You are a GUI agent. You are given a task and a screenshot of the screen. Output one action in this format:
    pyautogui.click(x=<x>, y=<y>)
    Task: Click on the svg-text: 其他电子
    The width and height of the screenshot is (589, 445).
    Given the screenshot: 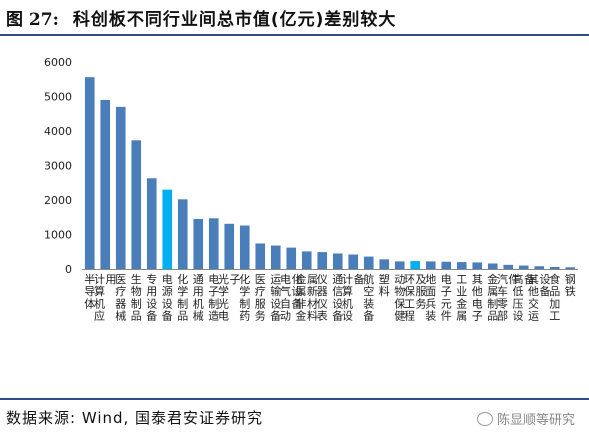 What is the action you would take?
    pyautogui.click(x=477, y=298)
    